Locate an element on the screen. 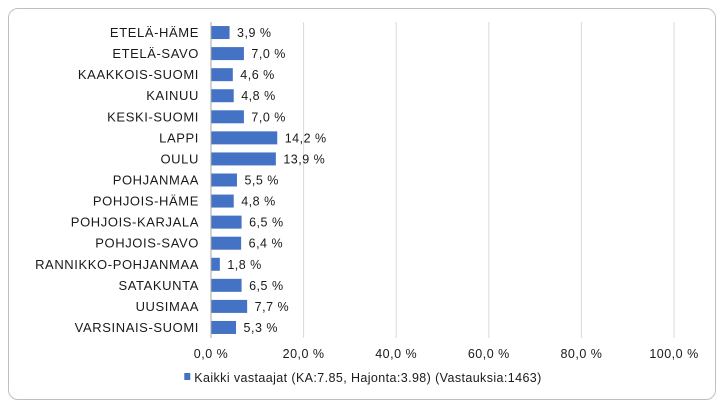 This screenshot has width=726, height=411. category-label: KESKI-SUOMI is located at coordinates (153, 116).